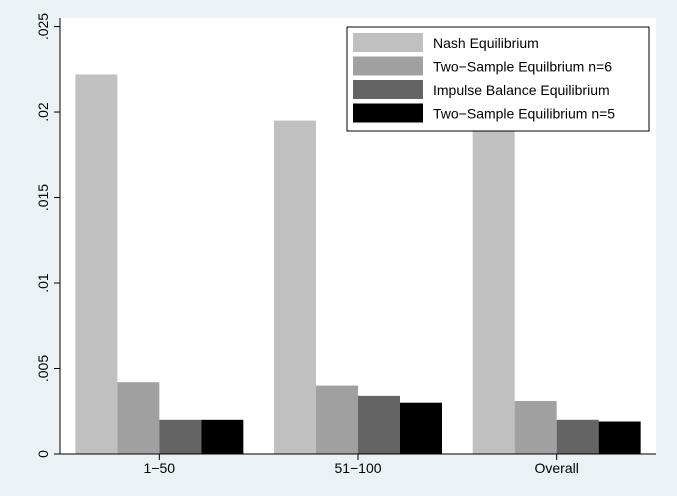  What do you see at coordinates (556, 468) in the screenshot?
I see `x-tick-label: Overall` at bounding box center [556, 468].